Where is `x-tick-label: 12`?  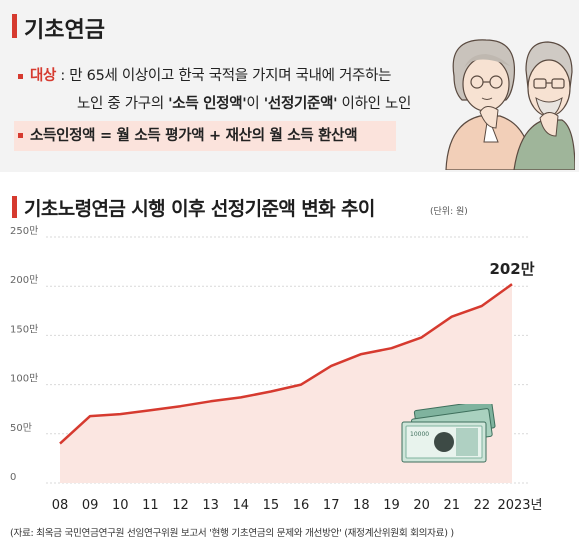
x-tick-label: 12 is located at coordinates (180, 505).